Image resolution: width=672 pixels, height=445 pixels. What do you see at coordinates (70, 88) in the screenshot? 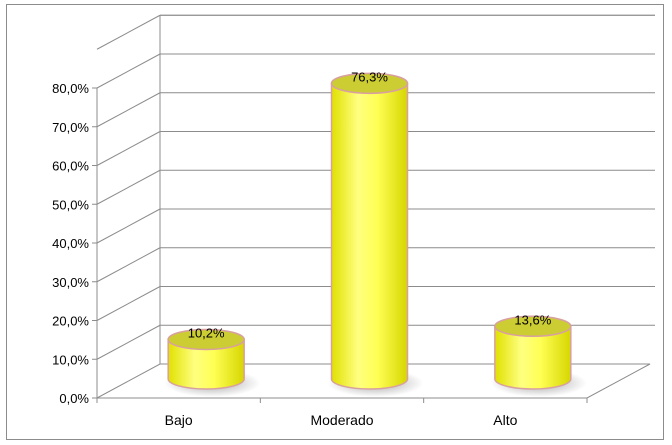
I see `y-tick-label: 80,0%` at bounding box center [70, 88].